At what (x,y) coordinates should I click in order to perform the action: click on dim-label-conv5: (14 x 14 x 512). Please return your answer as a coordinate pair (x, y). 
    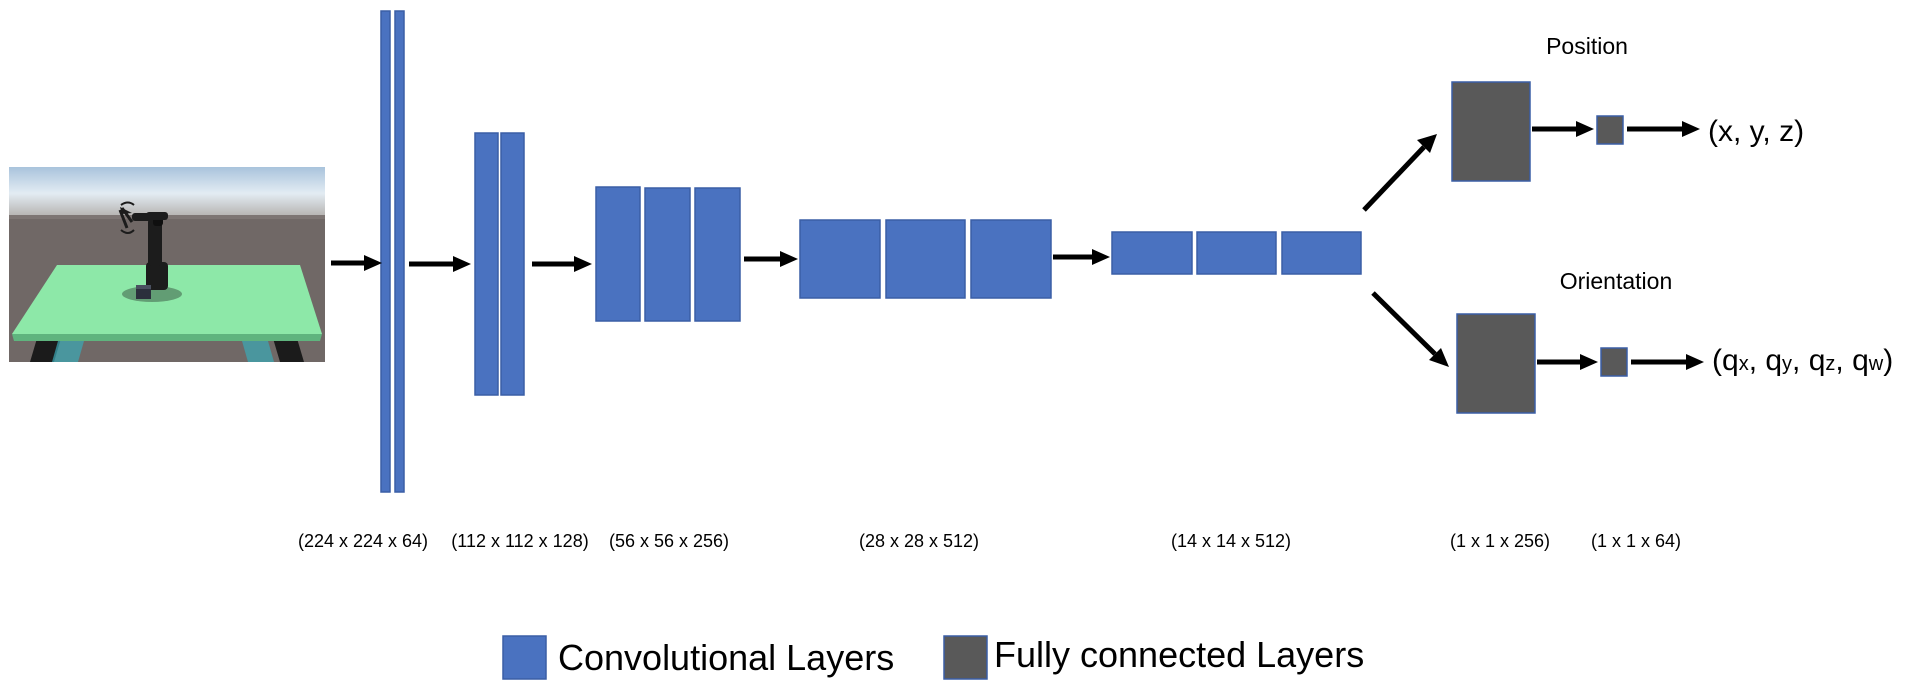
    Looking at the image, I should click on (1231, 541).